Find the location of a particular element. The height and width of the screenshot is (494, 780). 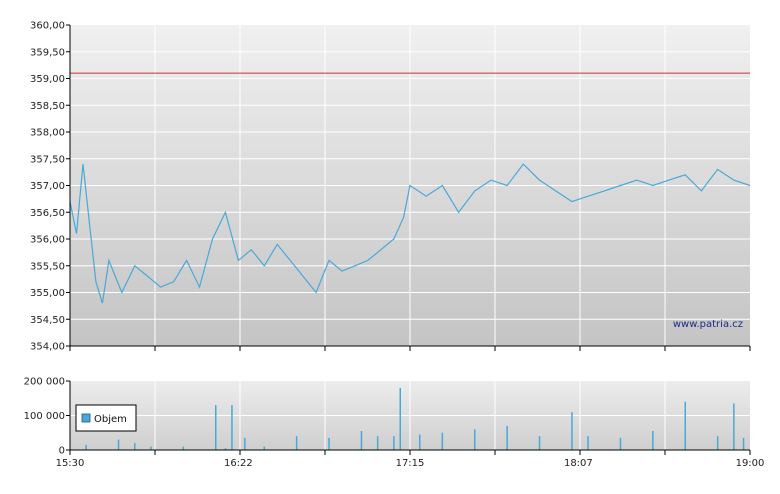

volume-y-tick-label: 200 000 is located at coordinates (44, 382).